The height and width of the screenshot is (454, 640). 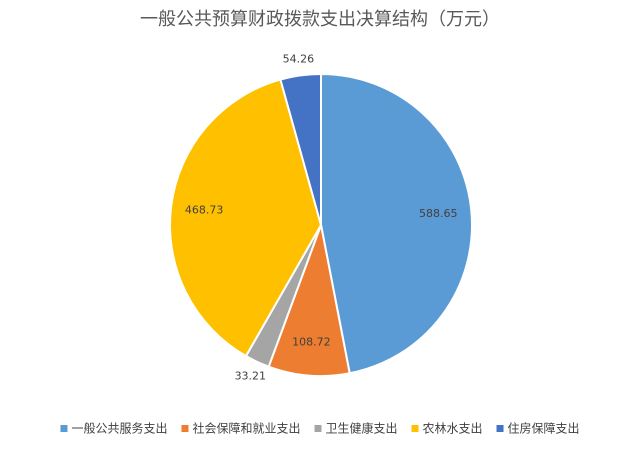 I want to click on legend-label: 住房保障支出, so click(x=544, y=428).